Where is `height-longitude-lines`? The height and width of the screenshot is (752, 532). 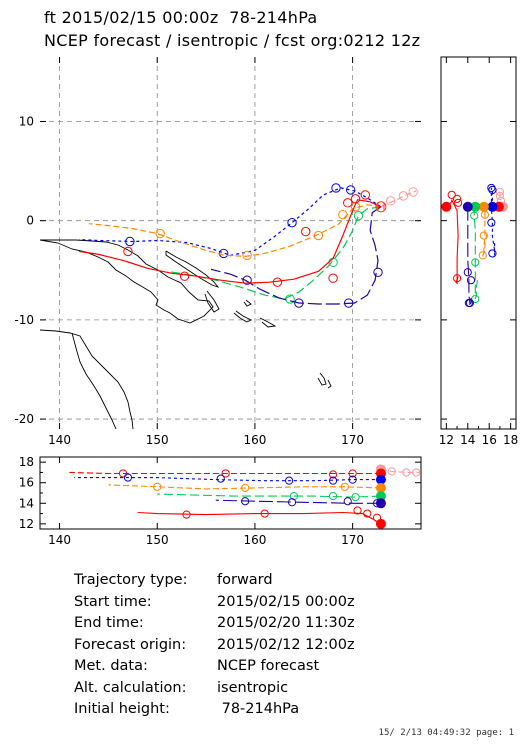
height-longitude-lines is located at coordinates (245, 496).